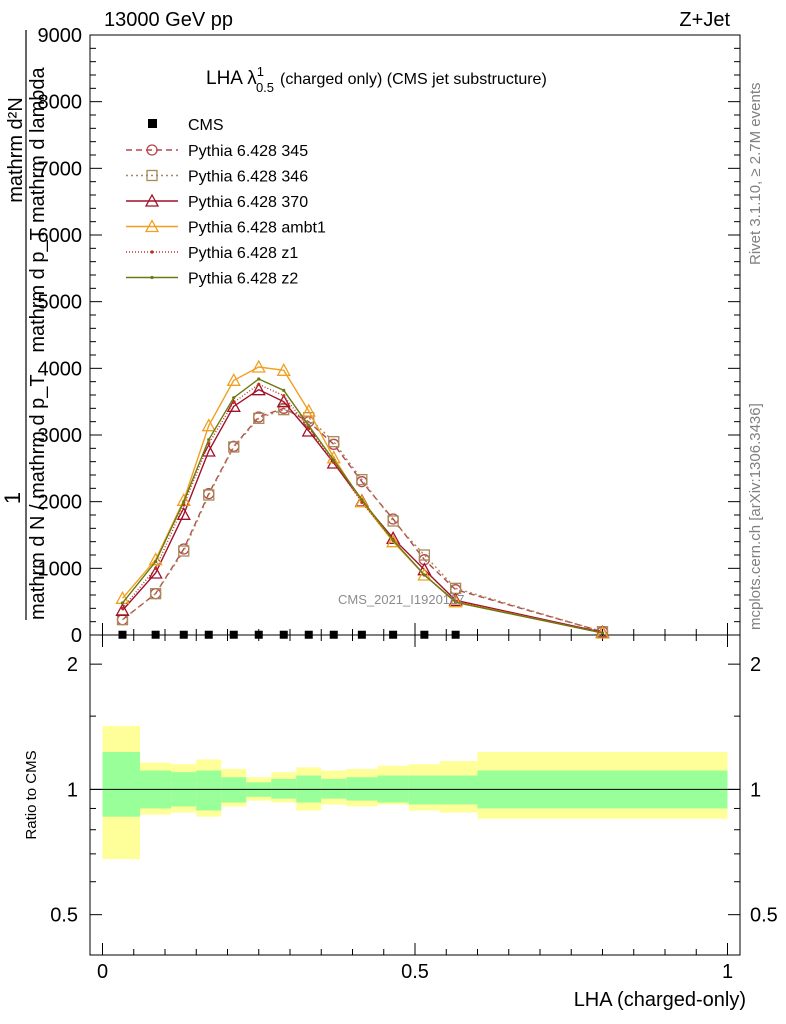 Image resolution: width=786 pixels, height=1024 pixels. What do you see at coordinates (415, 972) in the screenshot?
I see `x-tick-label: 0.5` at bounding box center [415, 972].